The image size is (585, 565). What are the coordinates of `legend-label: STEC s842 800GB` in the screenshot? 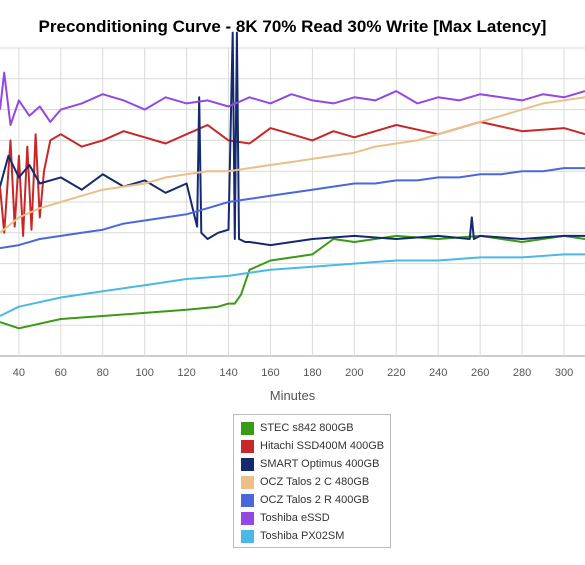 It's located at (307, 428).